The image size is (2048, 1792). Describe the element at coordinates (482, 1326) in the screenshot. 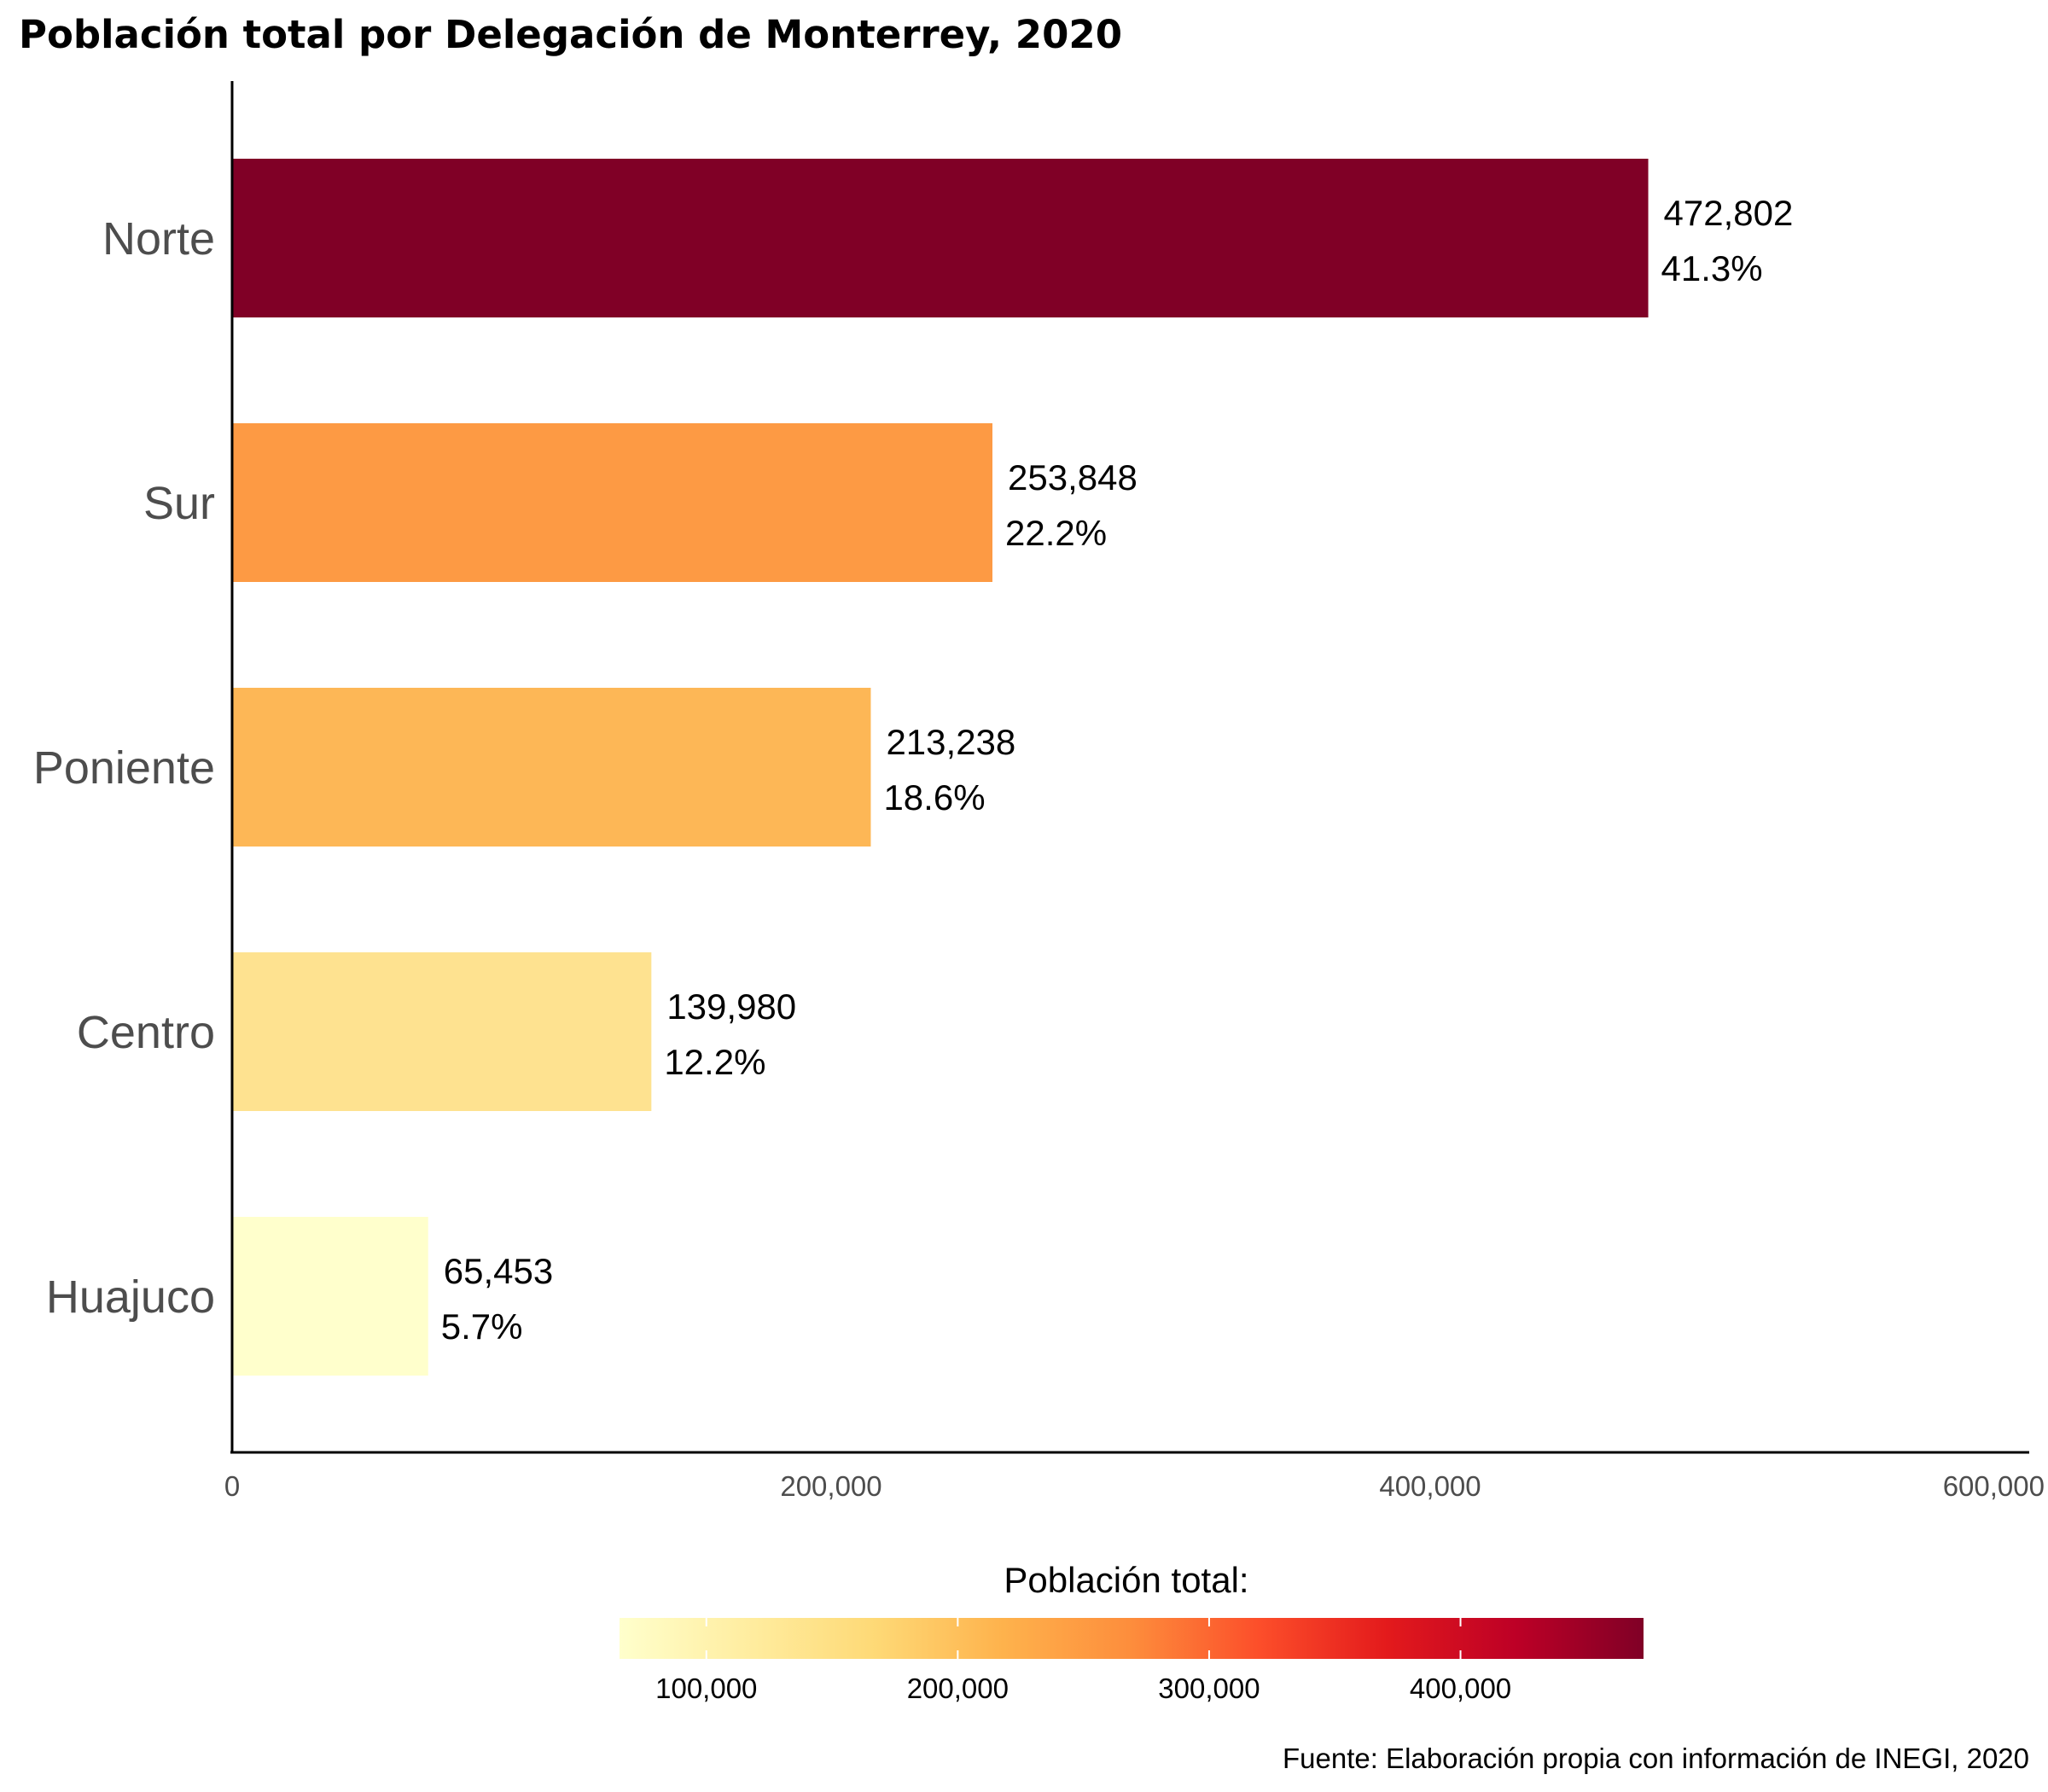

I see `percent-label: 5.7%` at that location.